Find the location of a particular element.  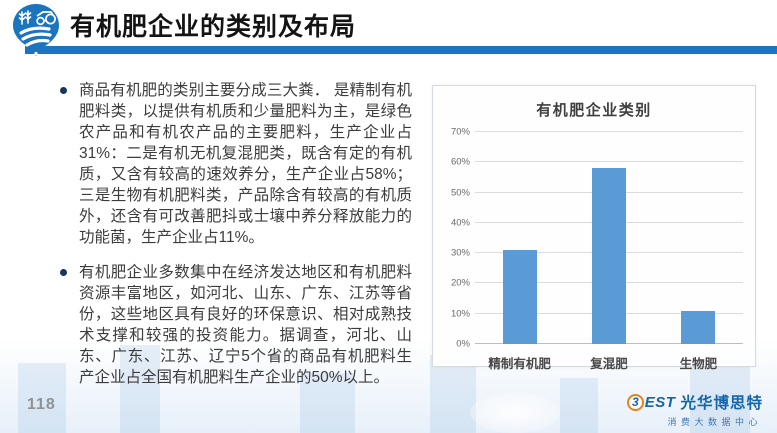

bar-生物肥 is located at coordinates (698, 327).